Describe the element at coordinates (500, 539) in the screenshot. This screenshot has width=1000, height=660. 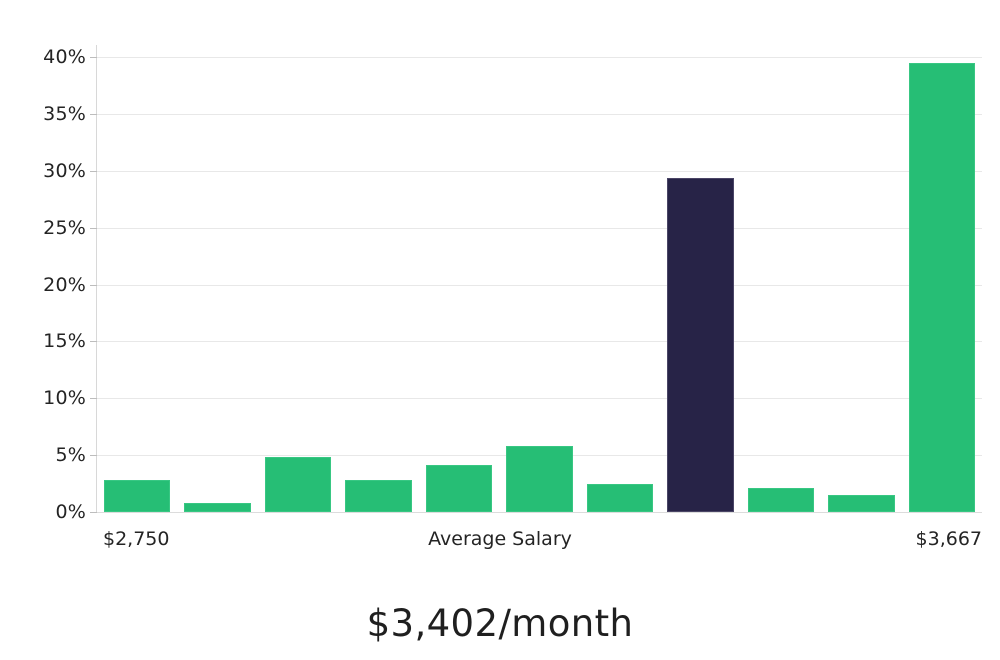
I see `x-axis-label-center: Average Salary` at that location.